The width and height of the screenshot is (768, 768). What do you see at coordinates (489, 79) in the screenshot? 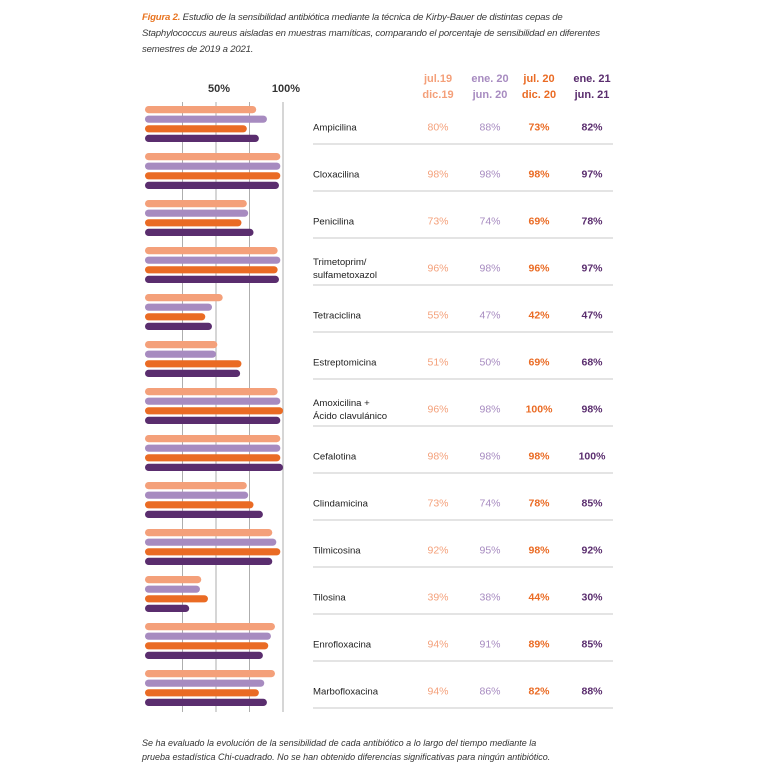
I see `column-header: ene. 20` at bounding box center [489, 79].